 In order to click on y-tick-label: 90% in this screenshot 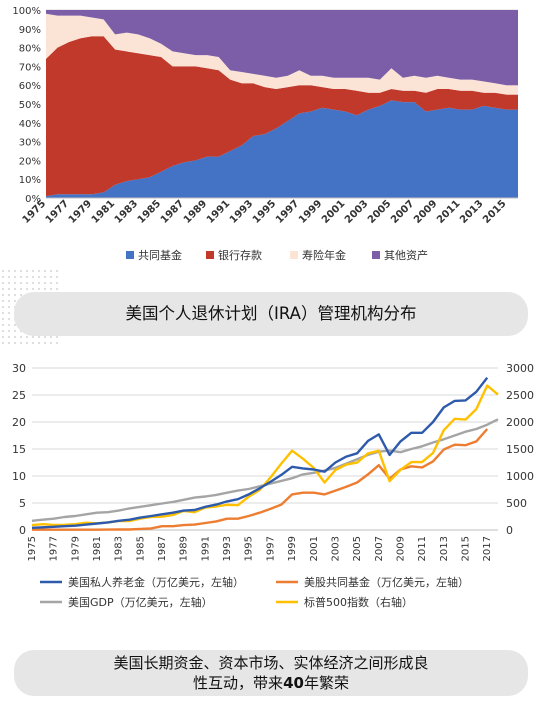, I will do `click(30, 30)`.